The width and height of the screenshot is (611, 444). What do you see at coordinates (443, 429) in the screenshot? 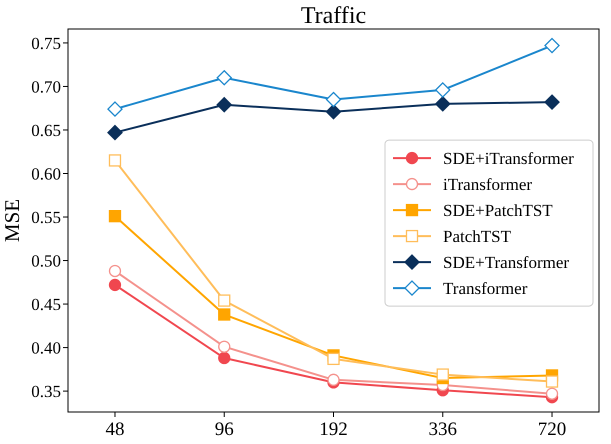
I see `x-tick-label: 336` at bounding box center [443, 429].